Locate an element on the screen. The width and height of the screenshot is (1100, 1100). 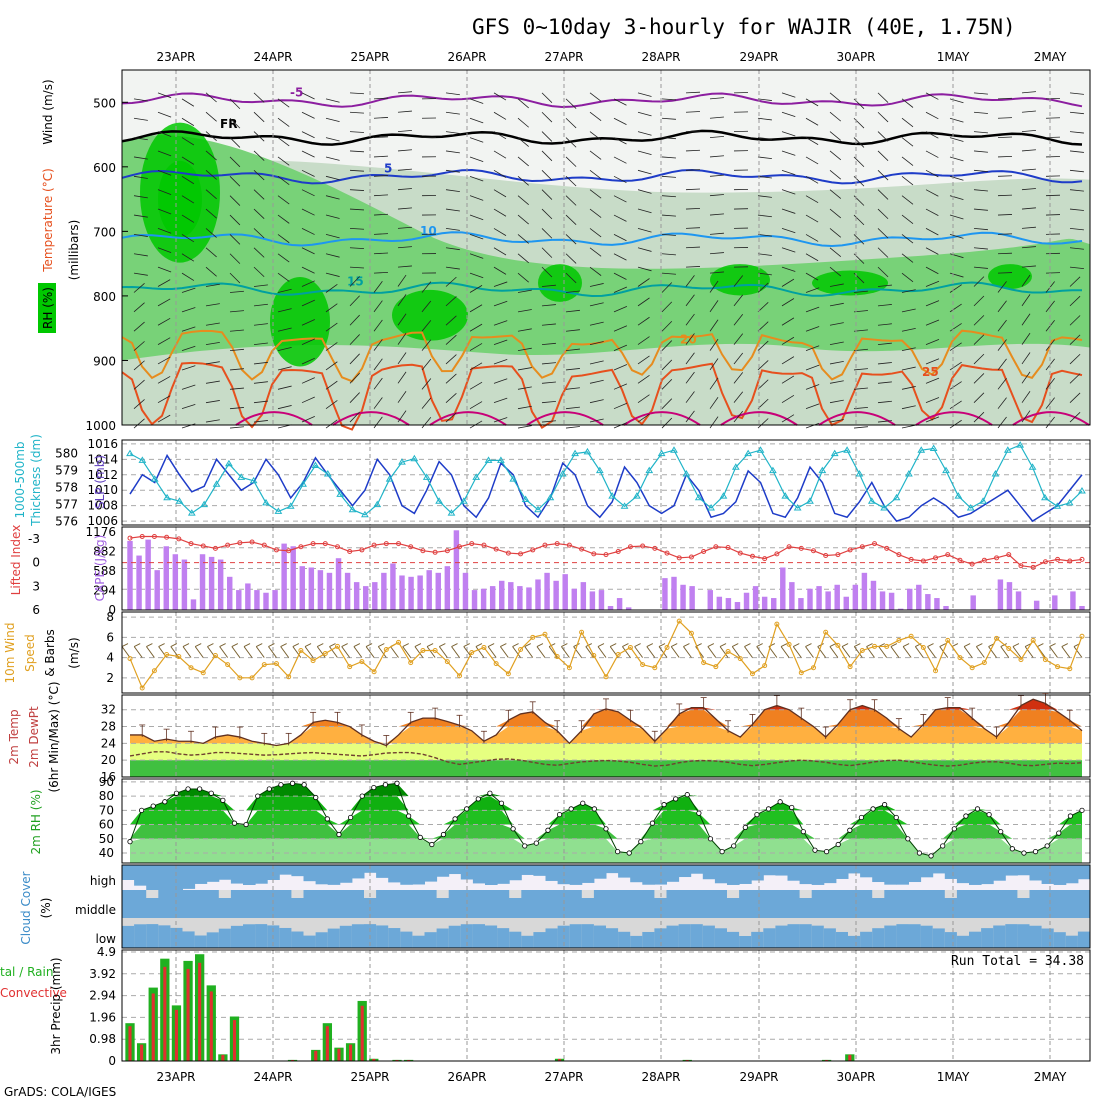
rh-core is located at coordinates (180, 192).